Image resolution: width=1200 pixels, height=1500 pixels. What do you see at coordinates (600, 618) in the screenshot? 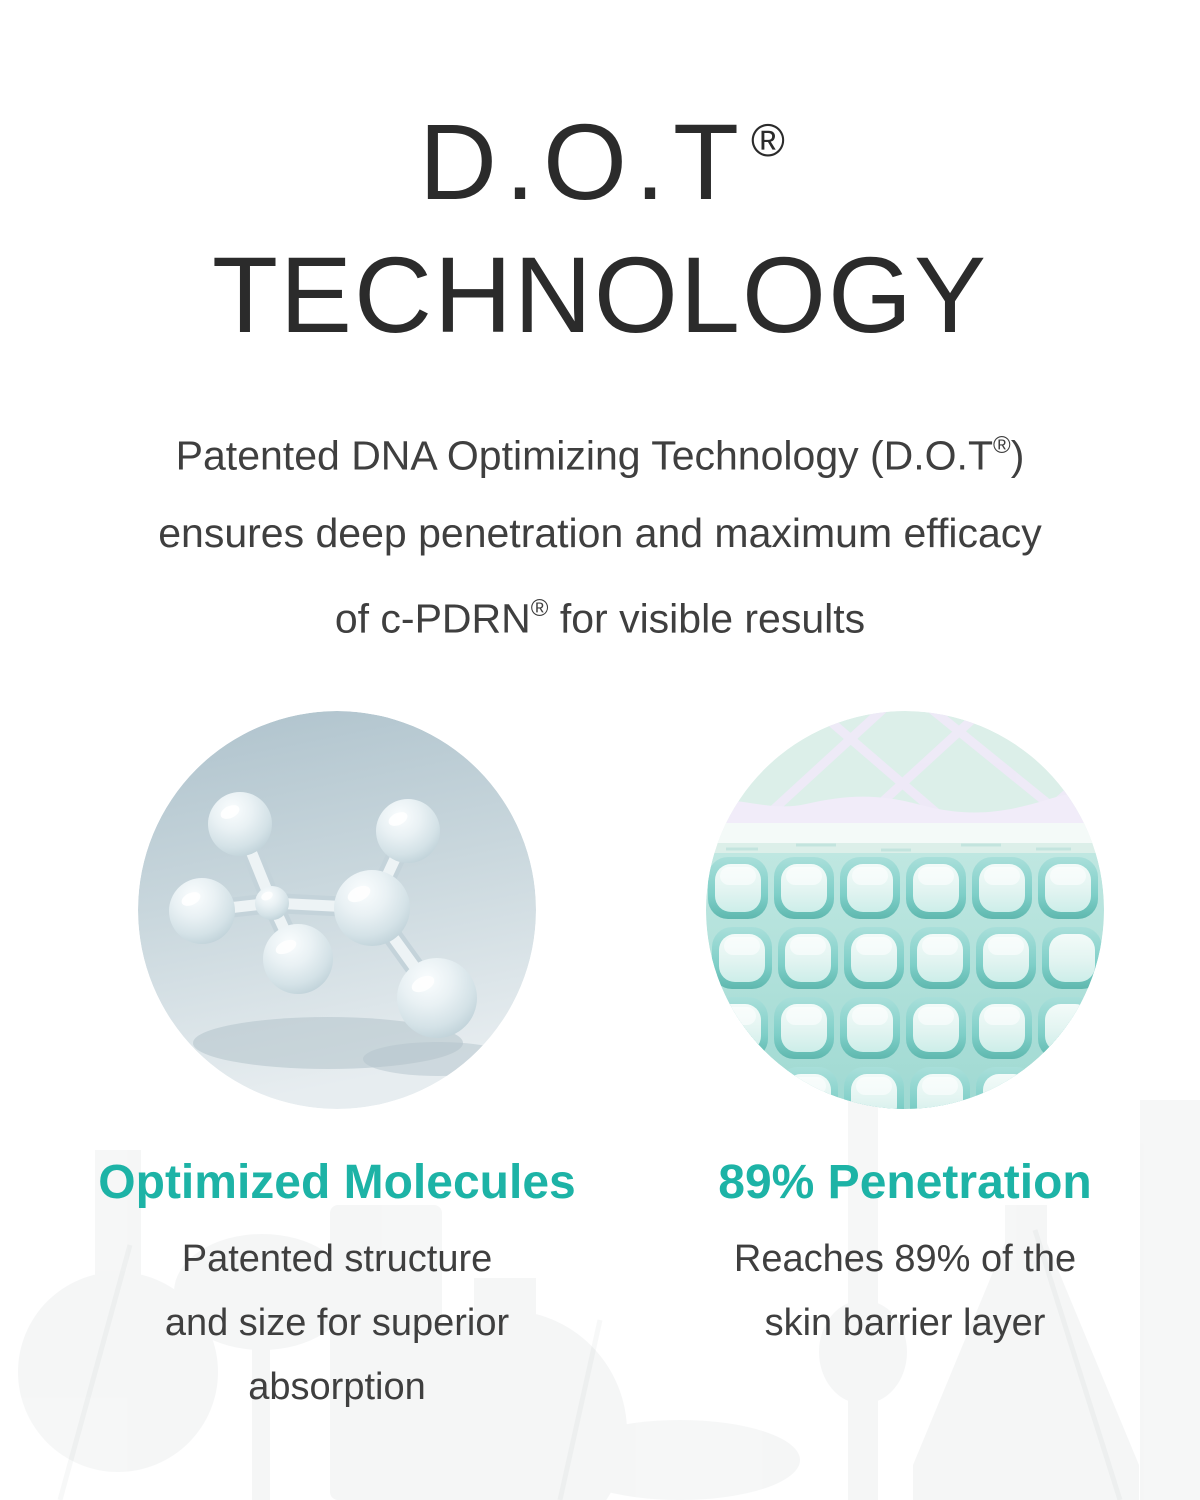
I see `subtitle-line-3: of c-PDRN® for visible results` at bounding box center [600, 618].